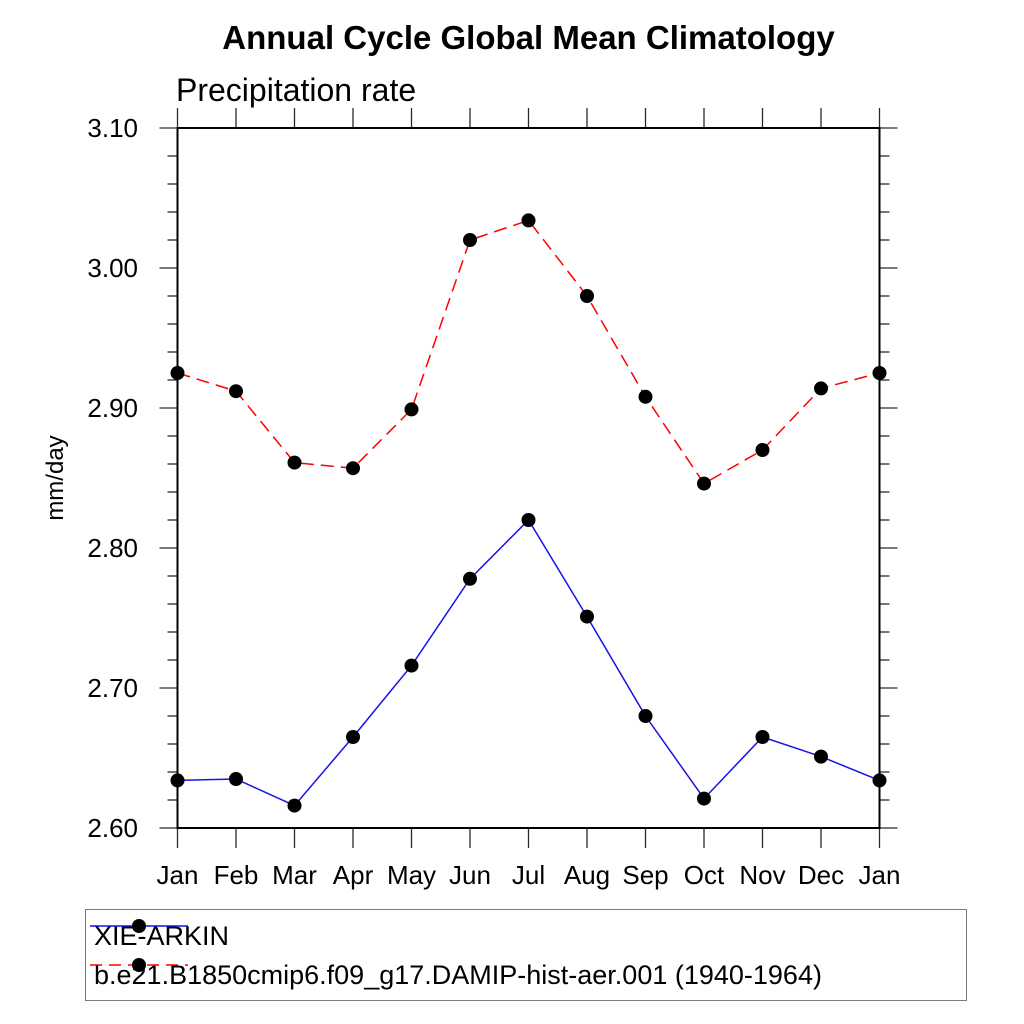  Describe the element at coordinates (55, 478) in the screenshot. I see `y-axis-title: mm/day` at that location.